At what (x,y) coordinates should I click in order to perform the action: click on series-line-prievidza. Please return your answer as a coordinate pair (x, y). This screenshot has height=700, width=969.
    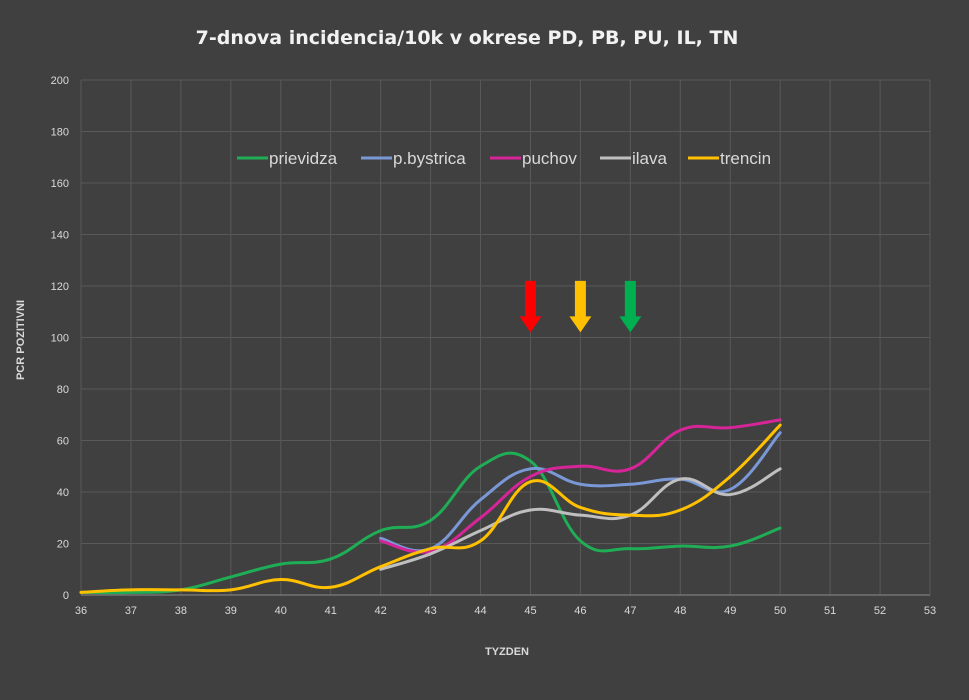
    Looking at the image, I should click on (430, 523).